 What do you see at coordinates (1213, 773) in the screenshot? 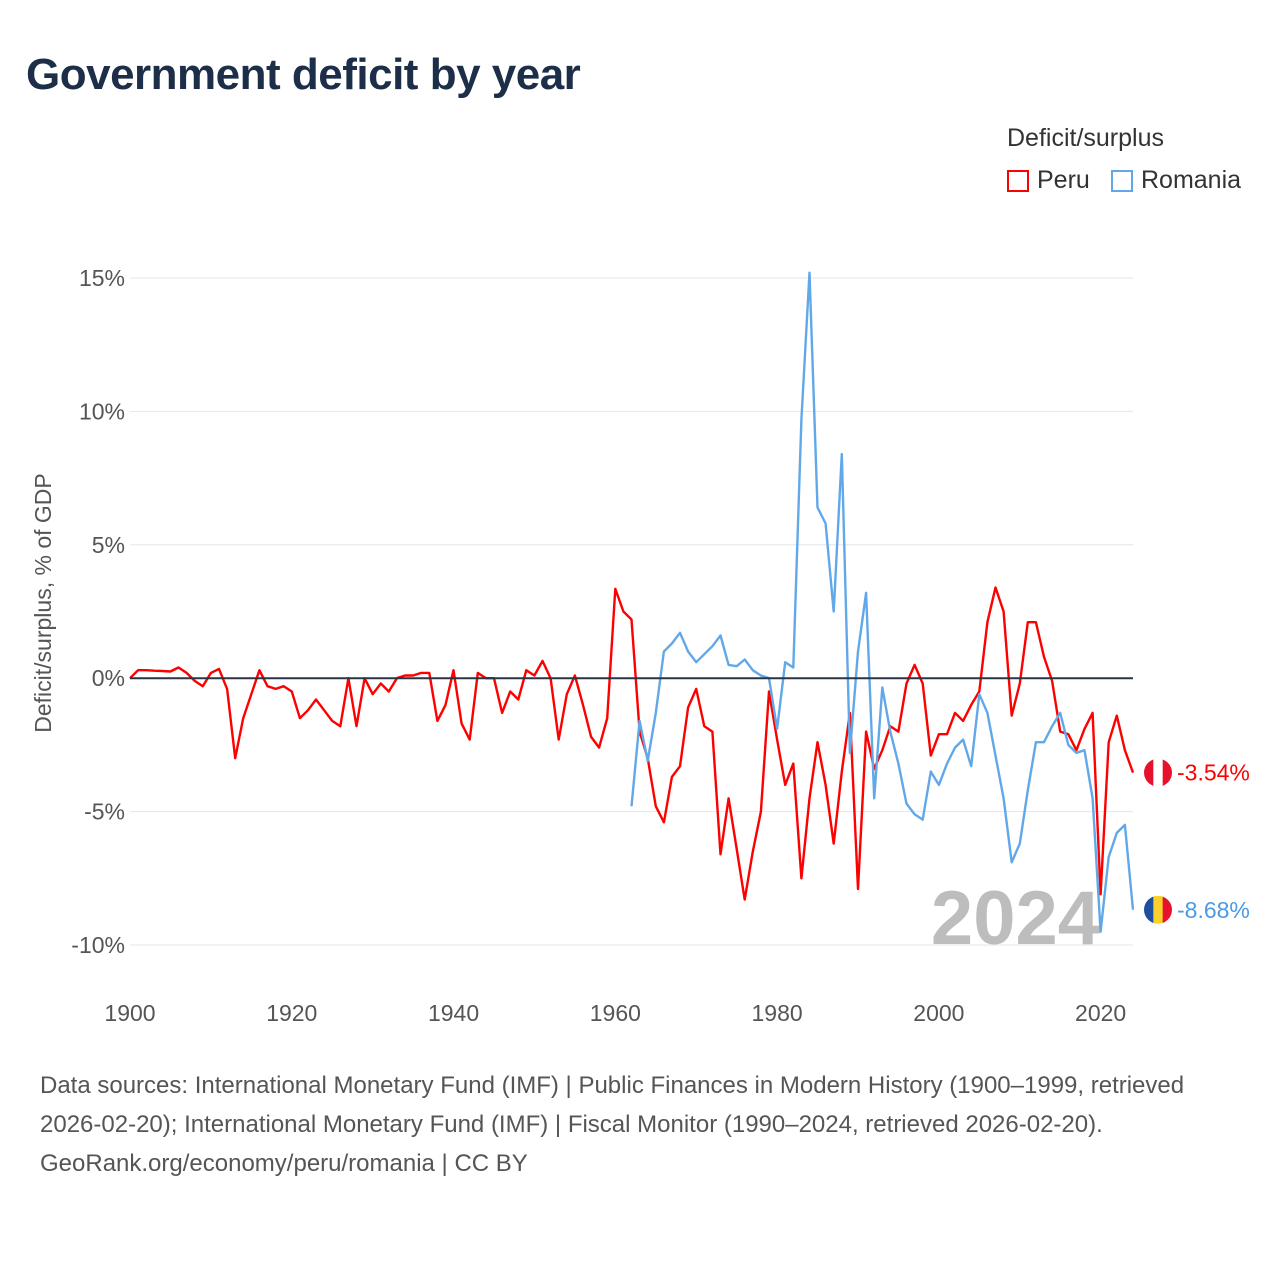
I see `end-value-label-peru: -3.54%` at bounding box center [1213, 773].